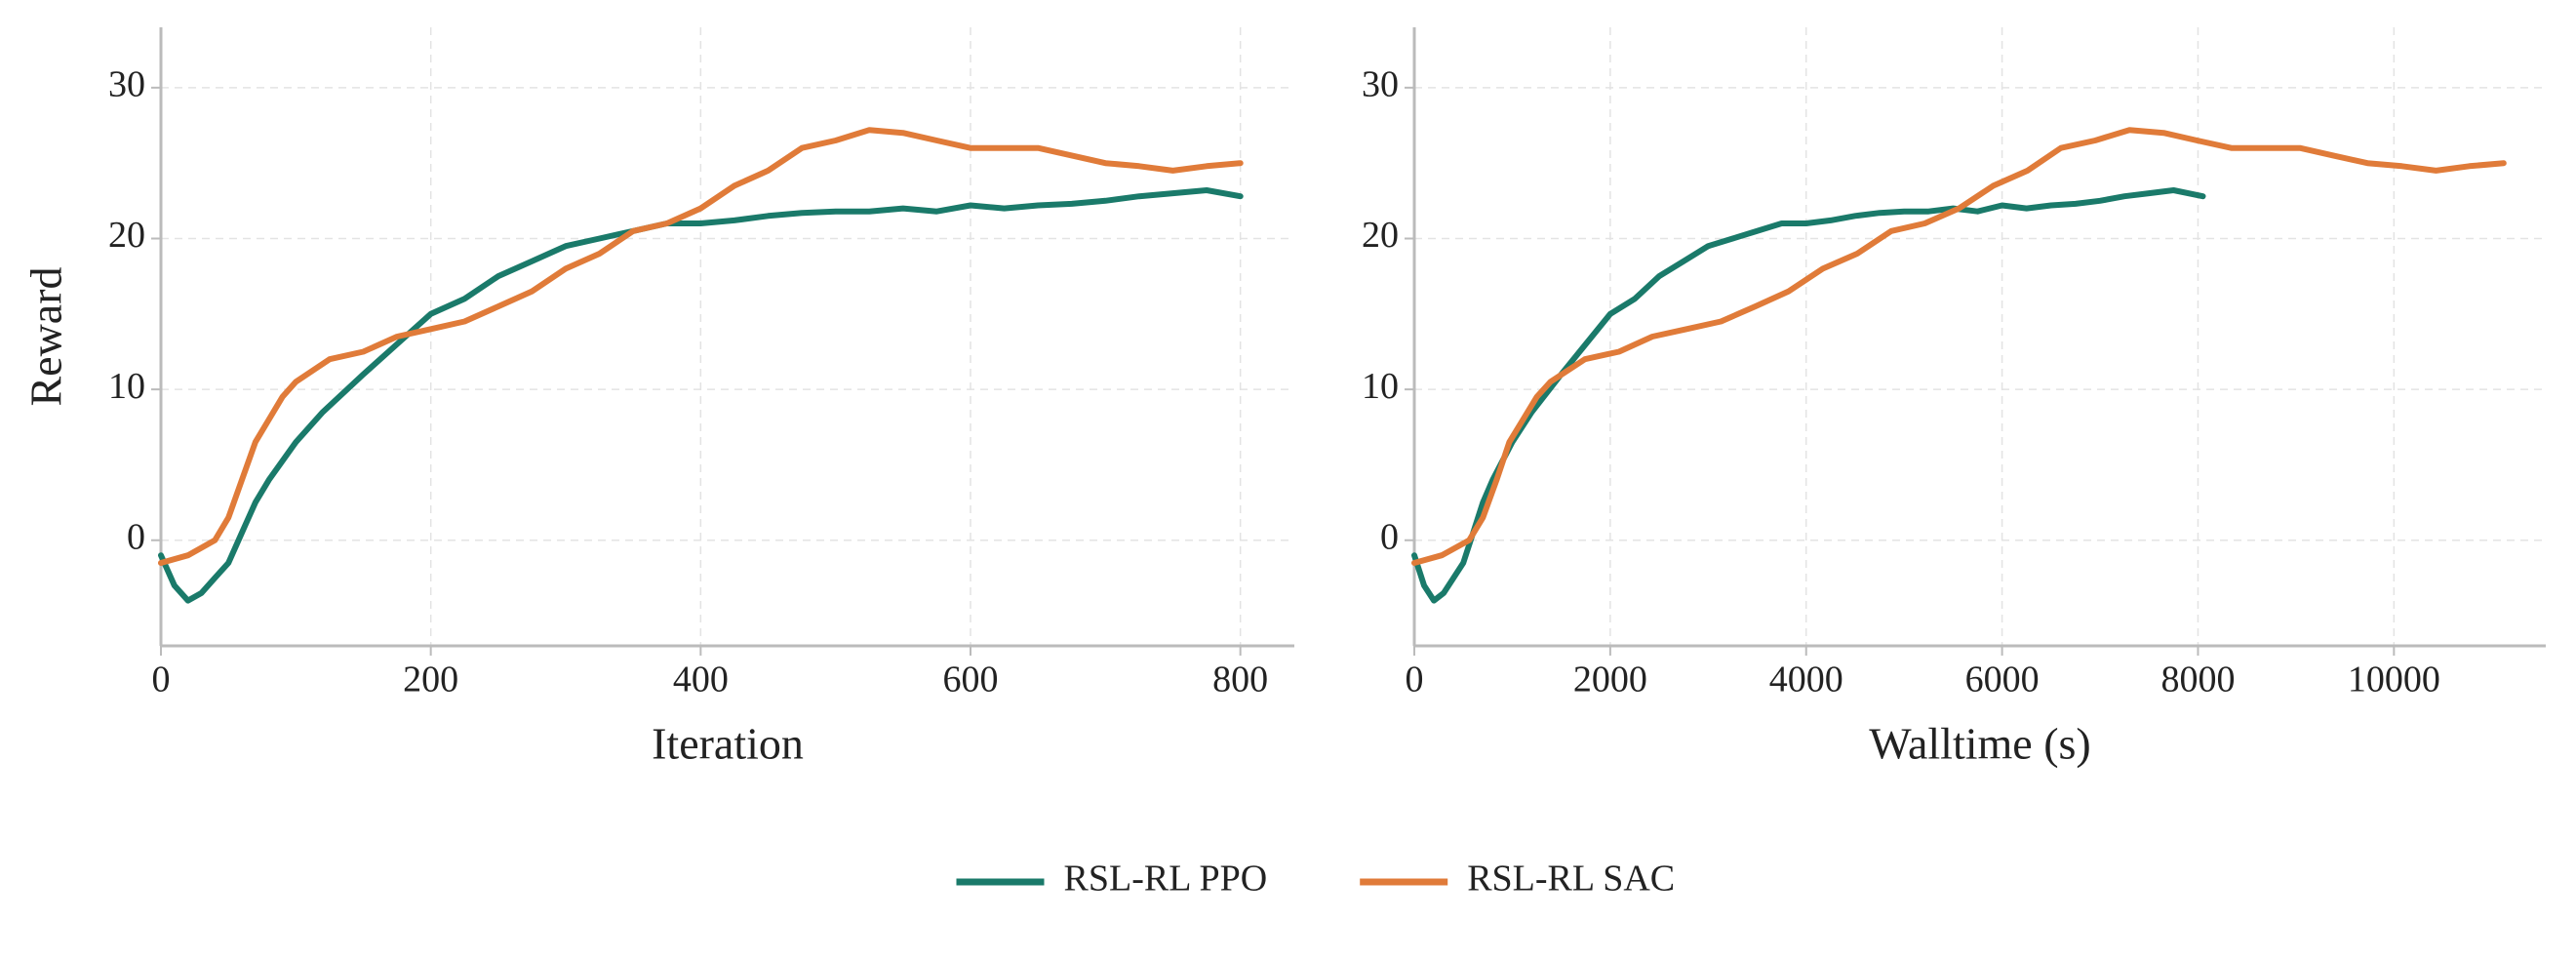  I want to click on x-tick-label: 400, so click(701, 680).